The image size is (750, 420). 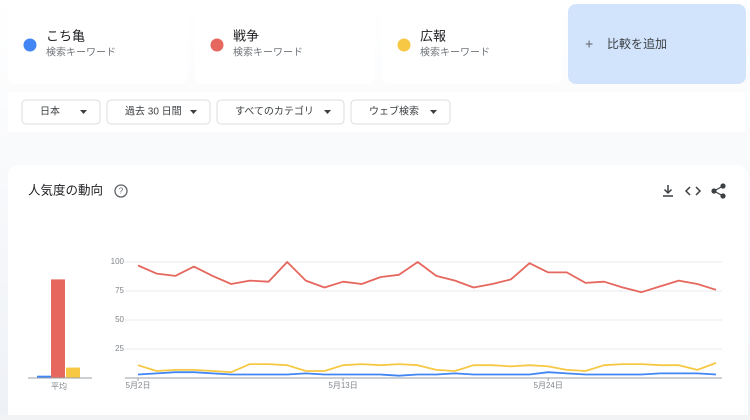 I want to click on help-icon-glyph: ?, so click(x=121, y=191).